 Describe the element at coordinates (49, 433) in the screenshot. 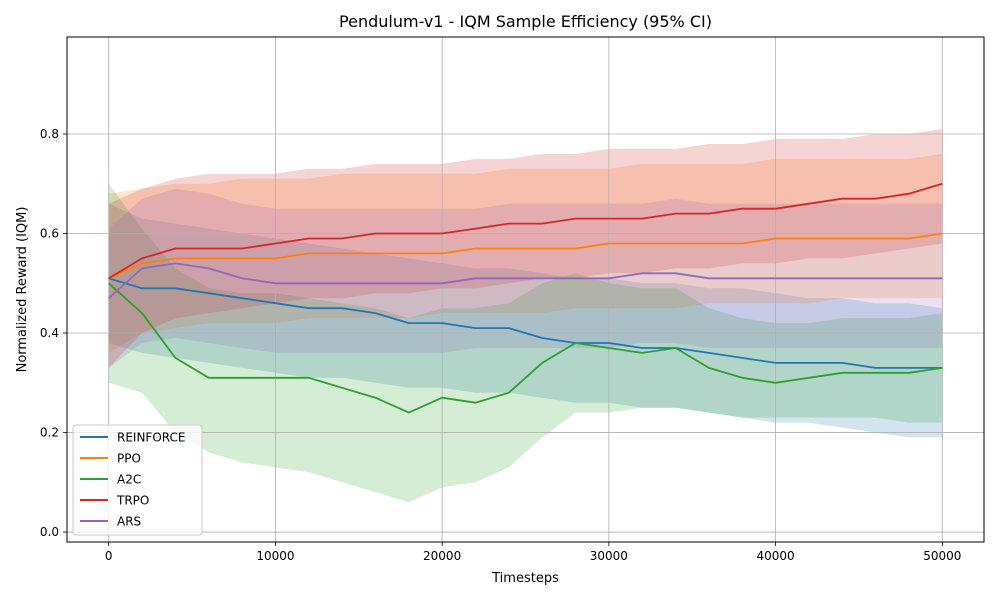

I see `y-tick-label: 0.2` at that location.